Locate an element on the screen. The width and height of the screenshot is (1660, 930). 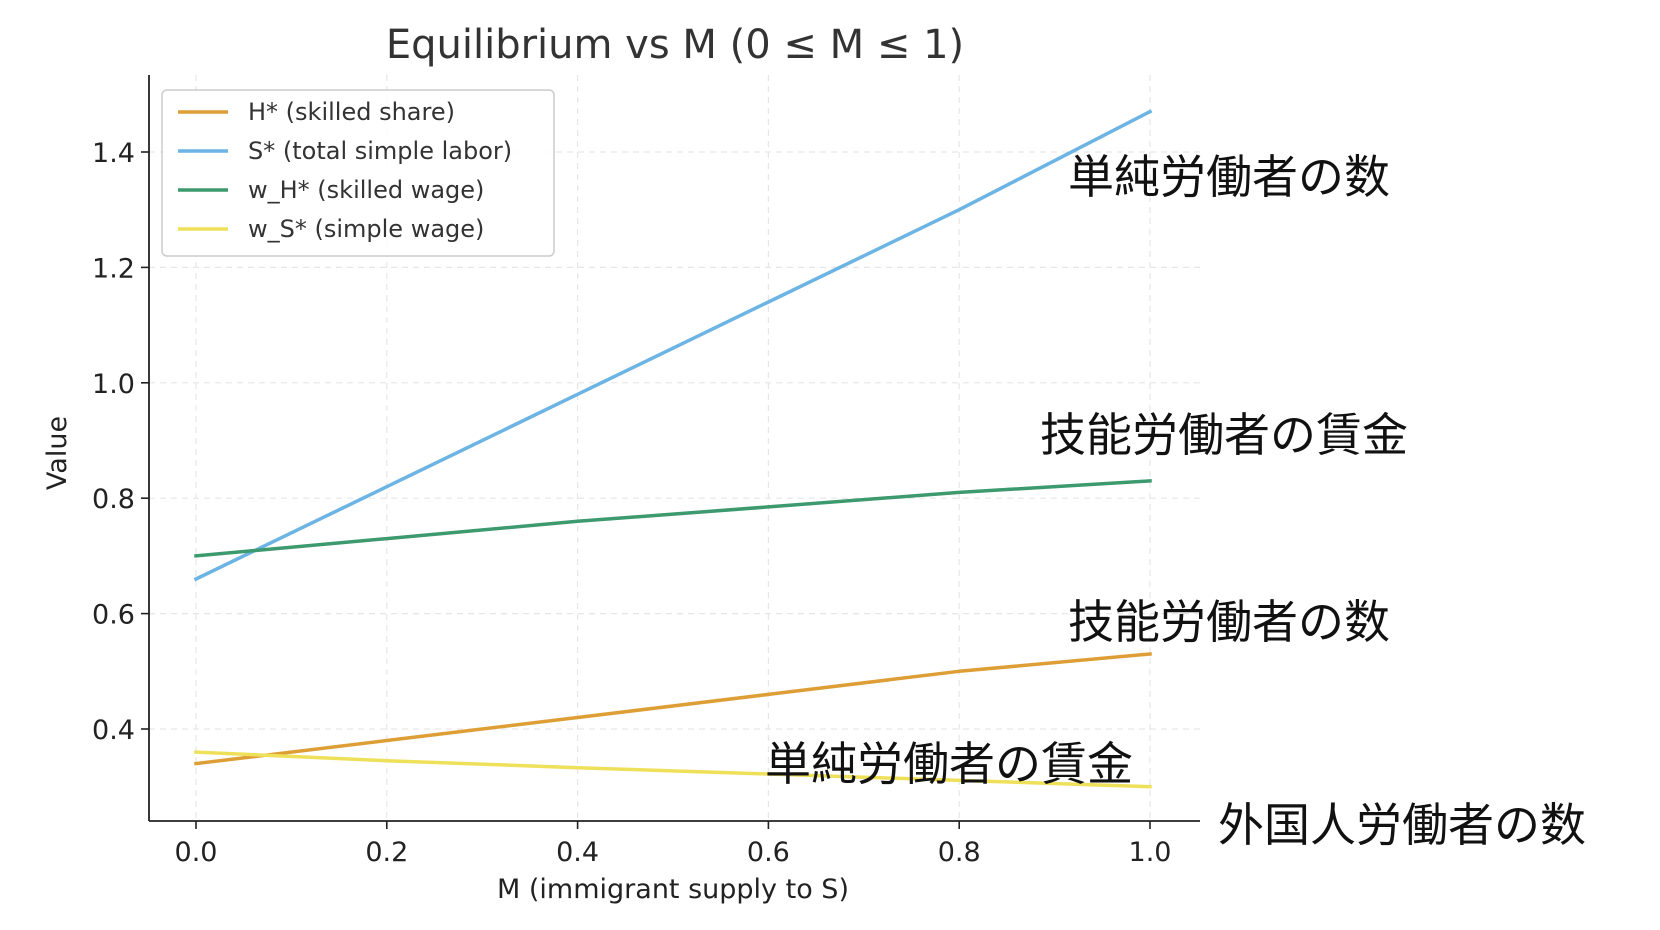
y-tick-label: 1.0 is located at coordinates (113, 384).